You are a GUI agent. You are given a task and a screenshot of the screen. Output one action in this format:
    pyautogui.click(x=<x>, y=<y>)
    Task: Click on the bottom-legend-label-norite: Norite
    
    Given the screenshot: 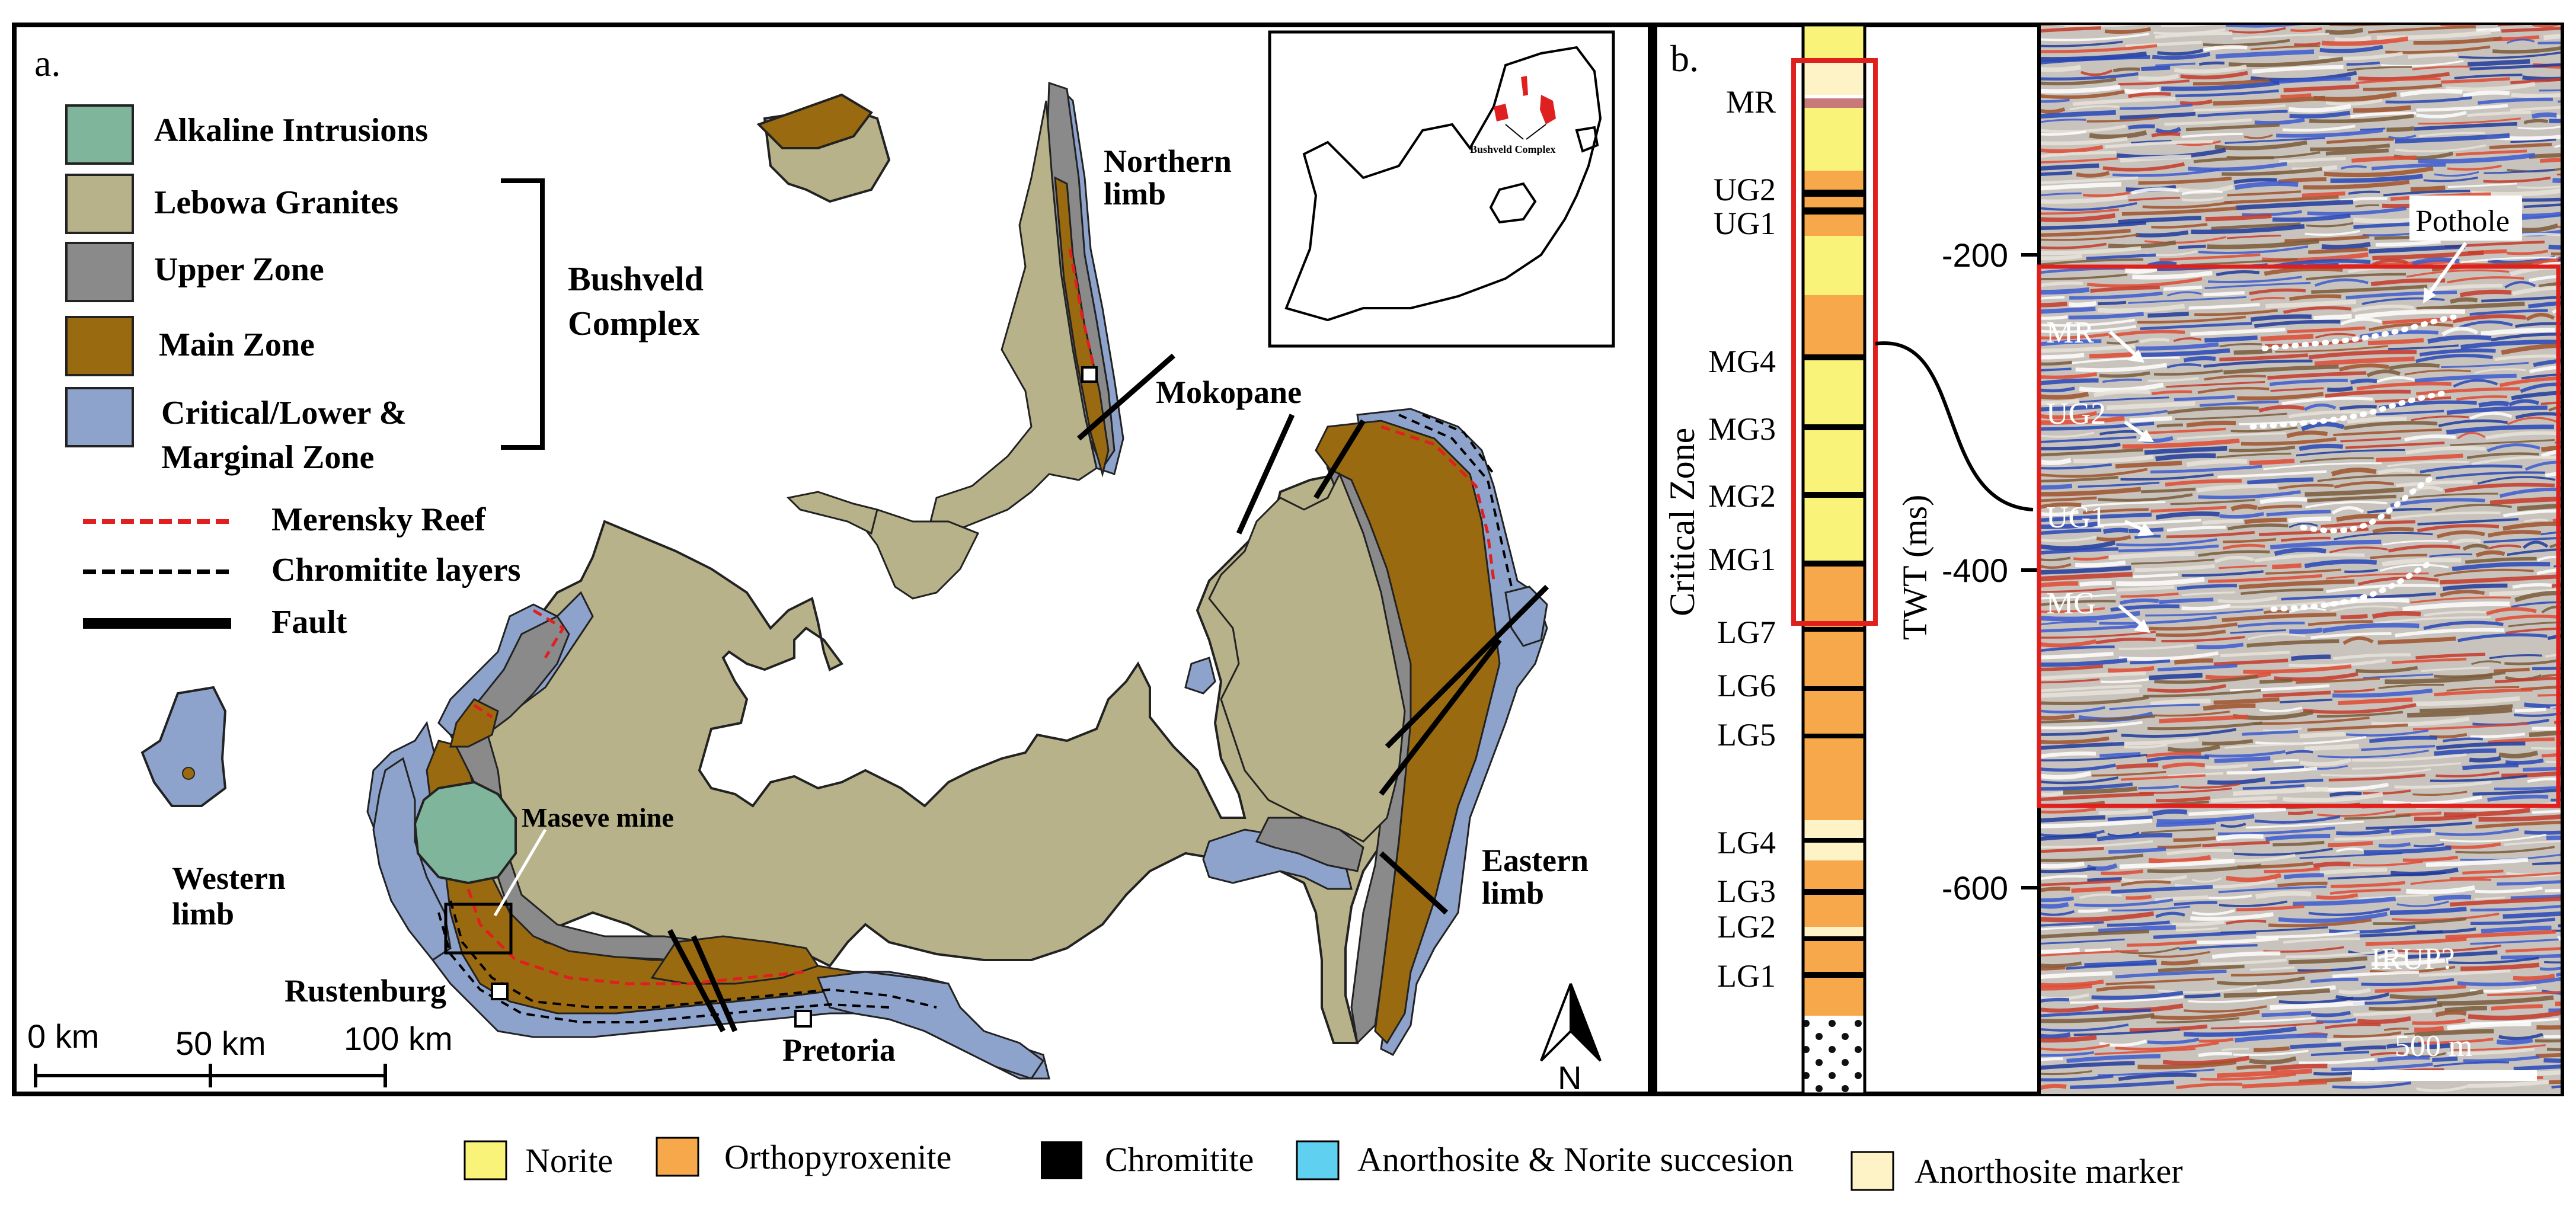 What is the action you would take?
    pyautogui.click(x=569, y=1160)
    